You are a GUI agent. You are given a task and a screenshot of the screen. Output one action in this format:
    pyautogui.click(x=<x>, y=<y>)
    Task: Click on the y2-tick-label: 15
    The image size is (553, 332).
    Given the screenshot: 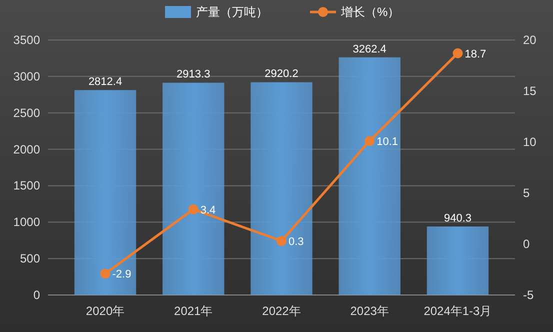 What is the action you would take?
    pyautogui.click(x=530, y=91)
    